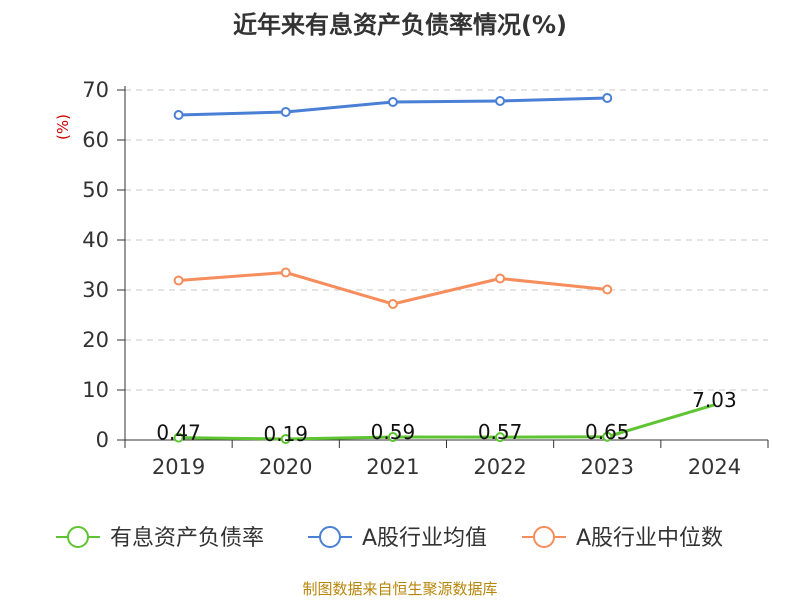 Image resolution: width=800 pixels, height=600 pixels. I want to click on legend-label: A股行业中位数, so click(649, 538).